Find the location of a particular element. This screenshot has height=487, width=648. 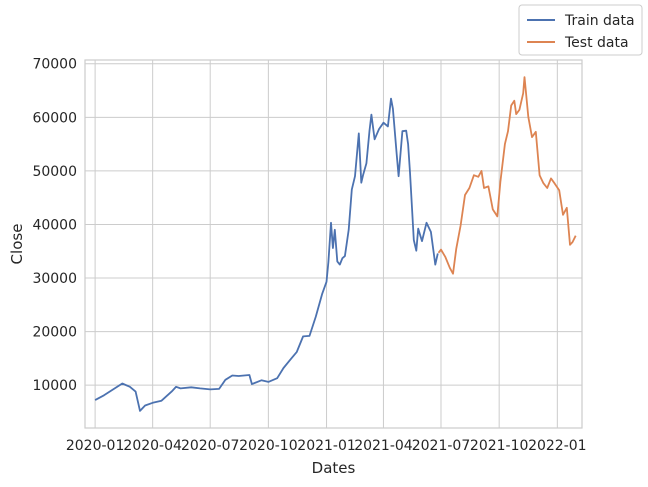

y-tick-label: 50000 is located at coordinates (54, 172).